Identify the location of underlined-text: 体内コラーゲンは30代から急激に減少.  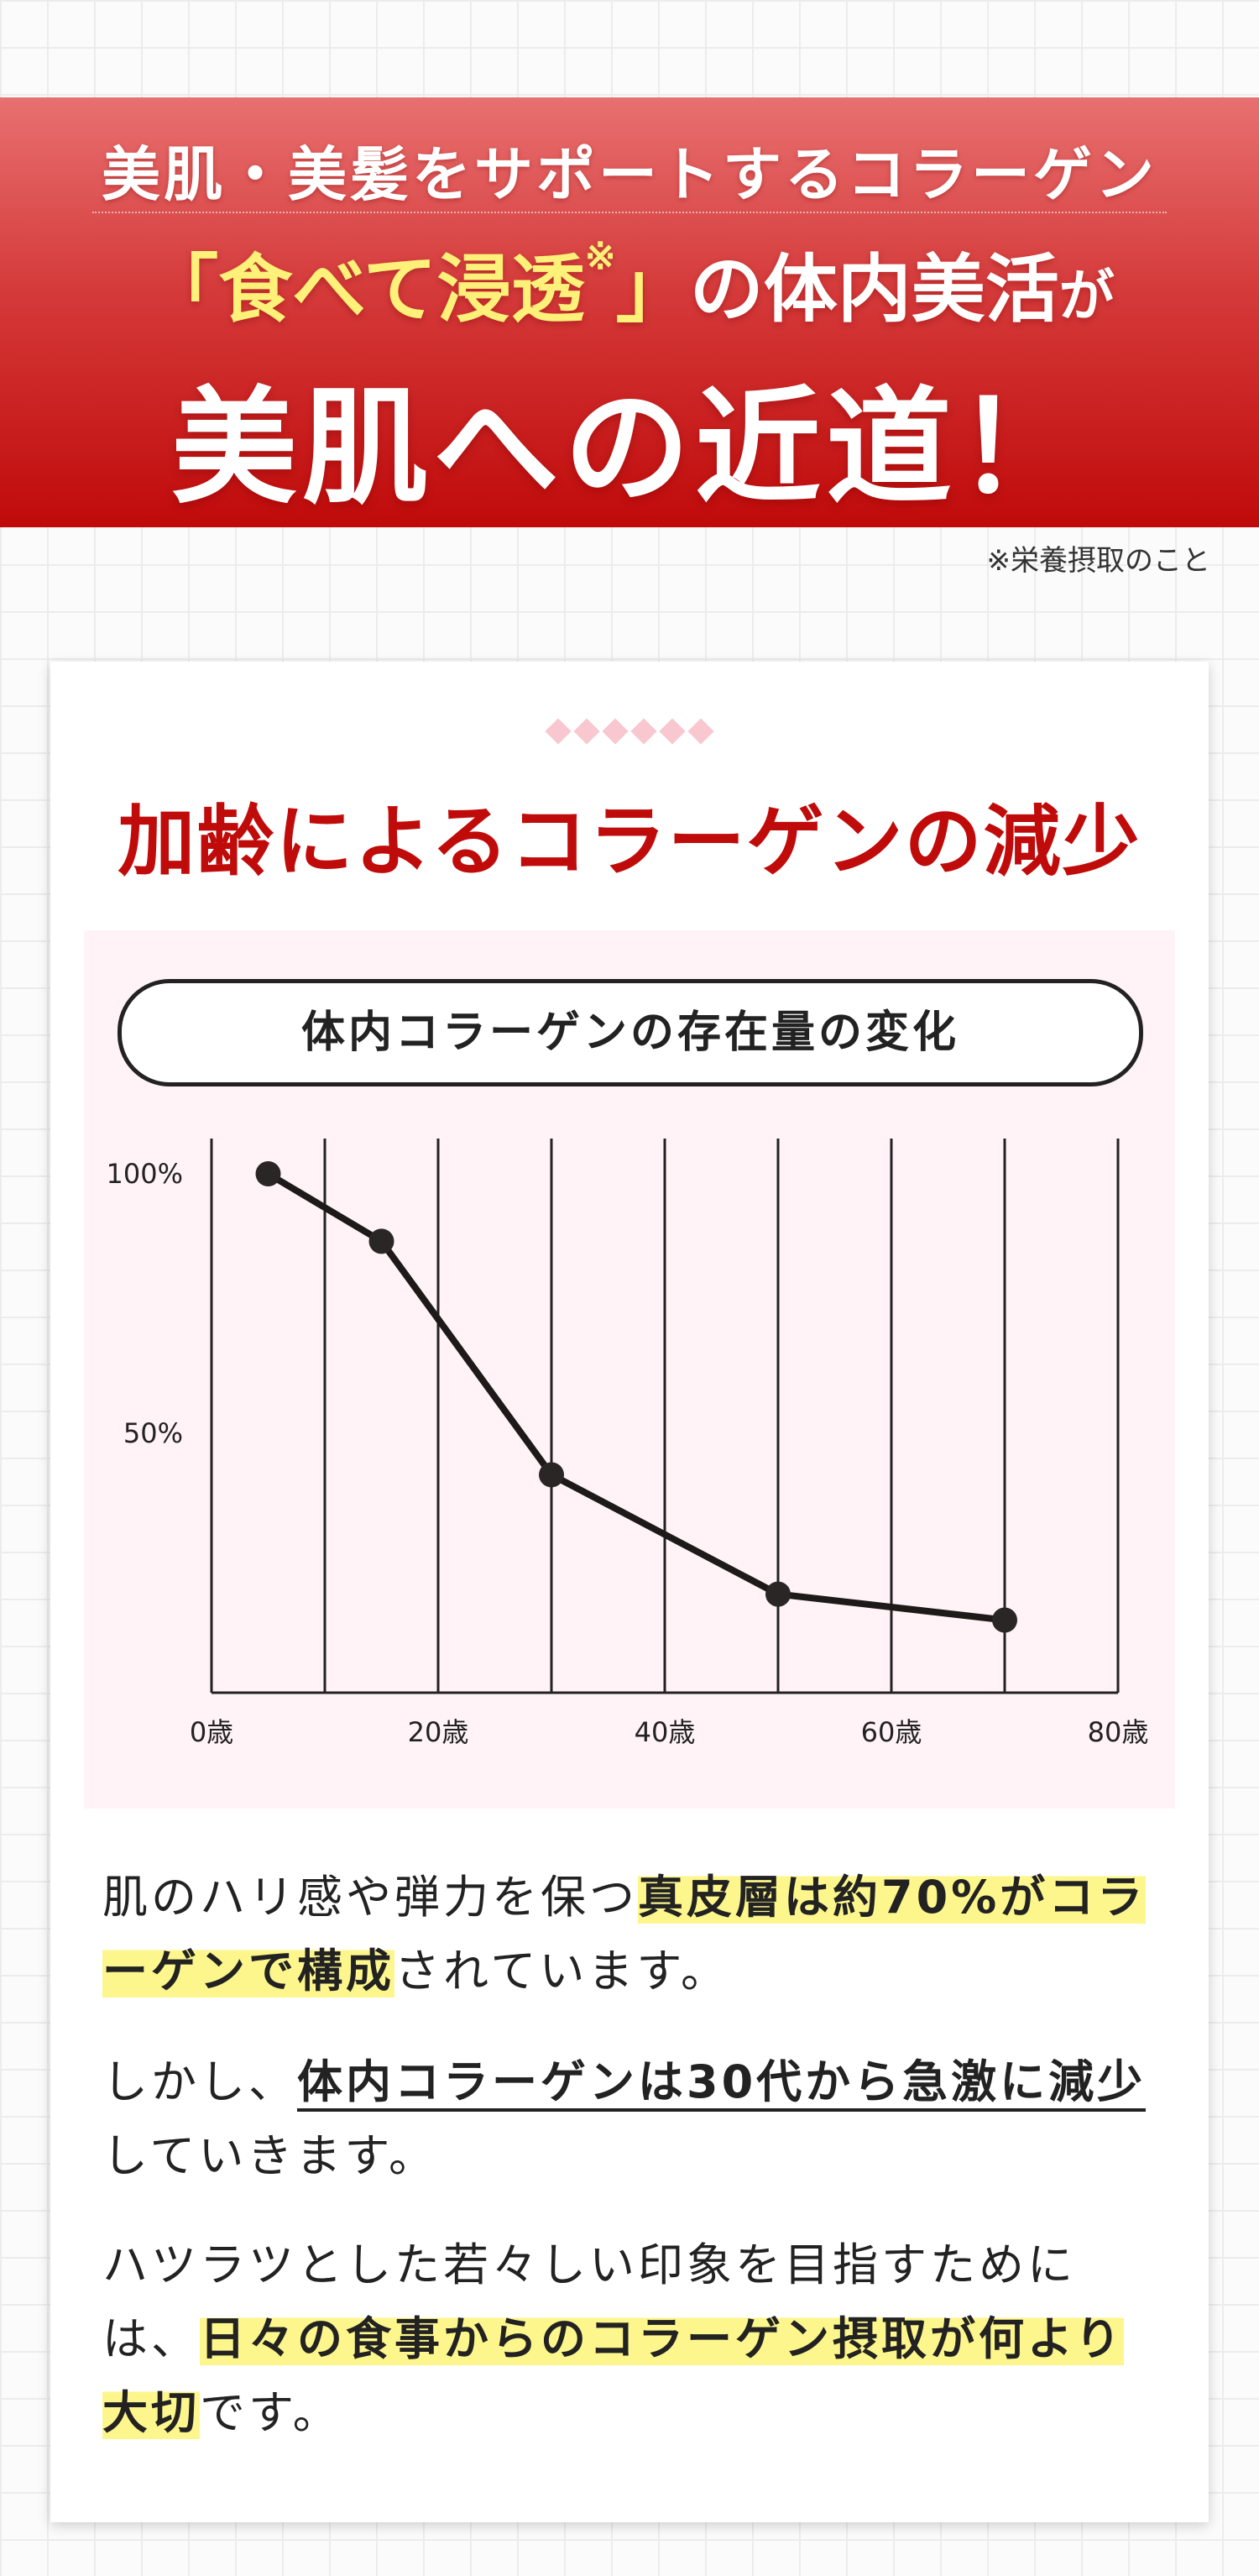
(722, 2084).